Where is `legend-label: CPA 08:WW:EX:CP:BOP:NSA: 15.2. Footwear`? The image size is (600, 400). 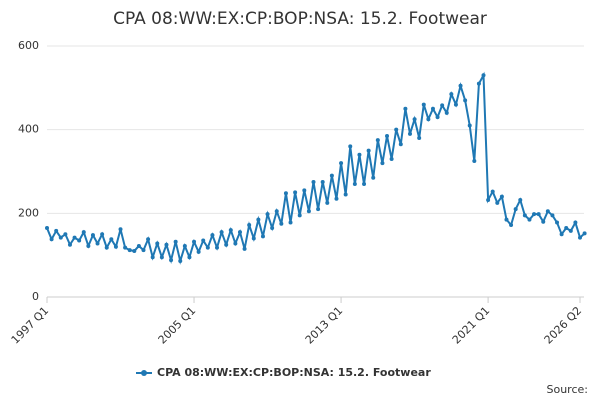 legend-label: CPA 08:WW:EX:CP:BOP:NSA: 15.2. Footwear is located at coordinates (294, 372).